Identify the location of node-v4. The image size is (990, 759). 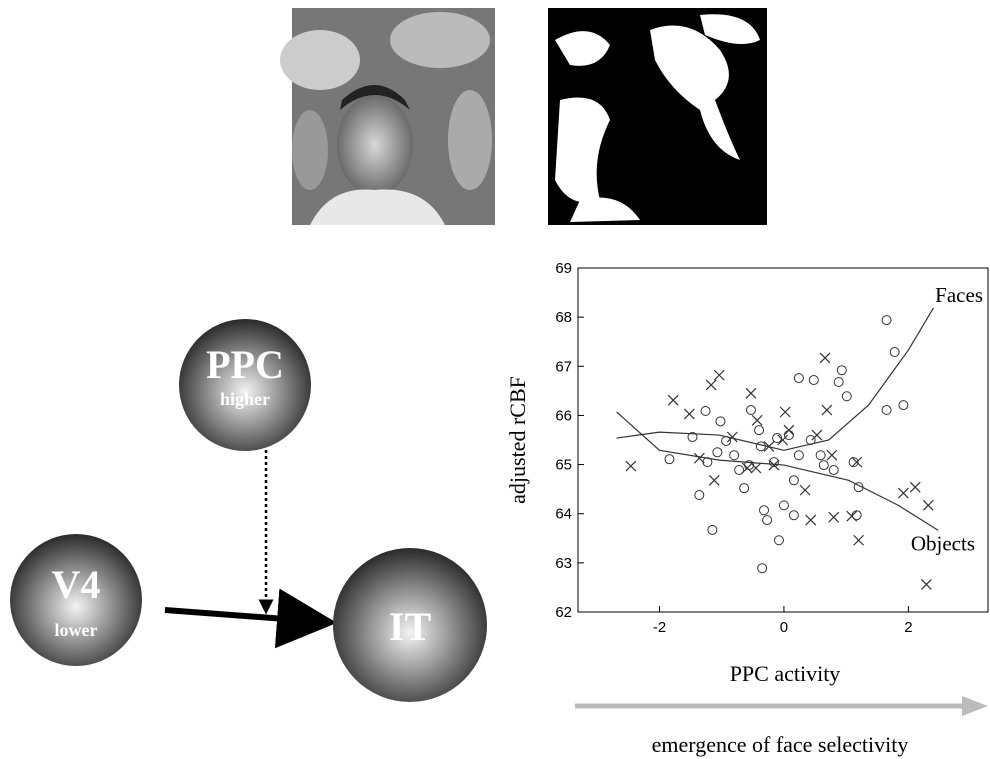
(76, 600).